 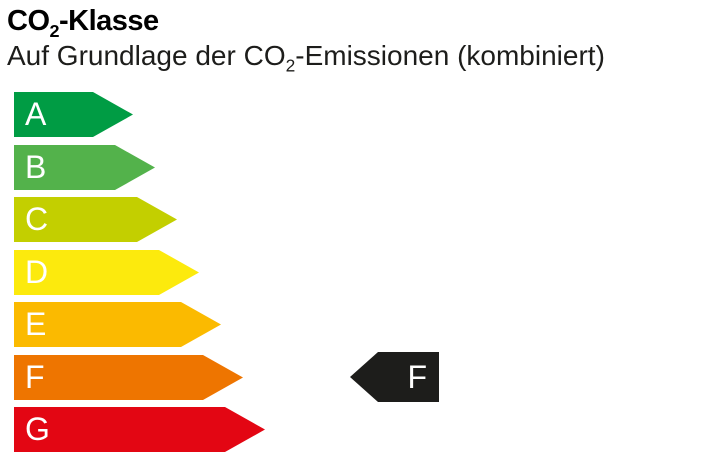 I want to click on page-title: CO2-Klasse, so click(x=306, y=22).